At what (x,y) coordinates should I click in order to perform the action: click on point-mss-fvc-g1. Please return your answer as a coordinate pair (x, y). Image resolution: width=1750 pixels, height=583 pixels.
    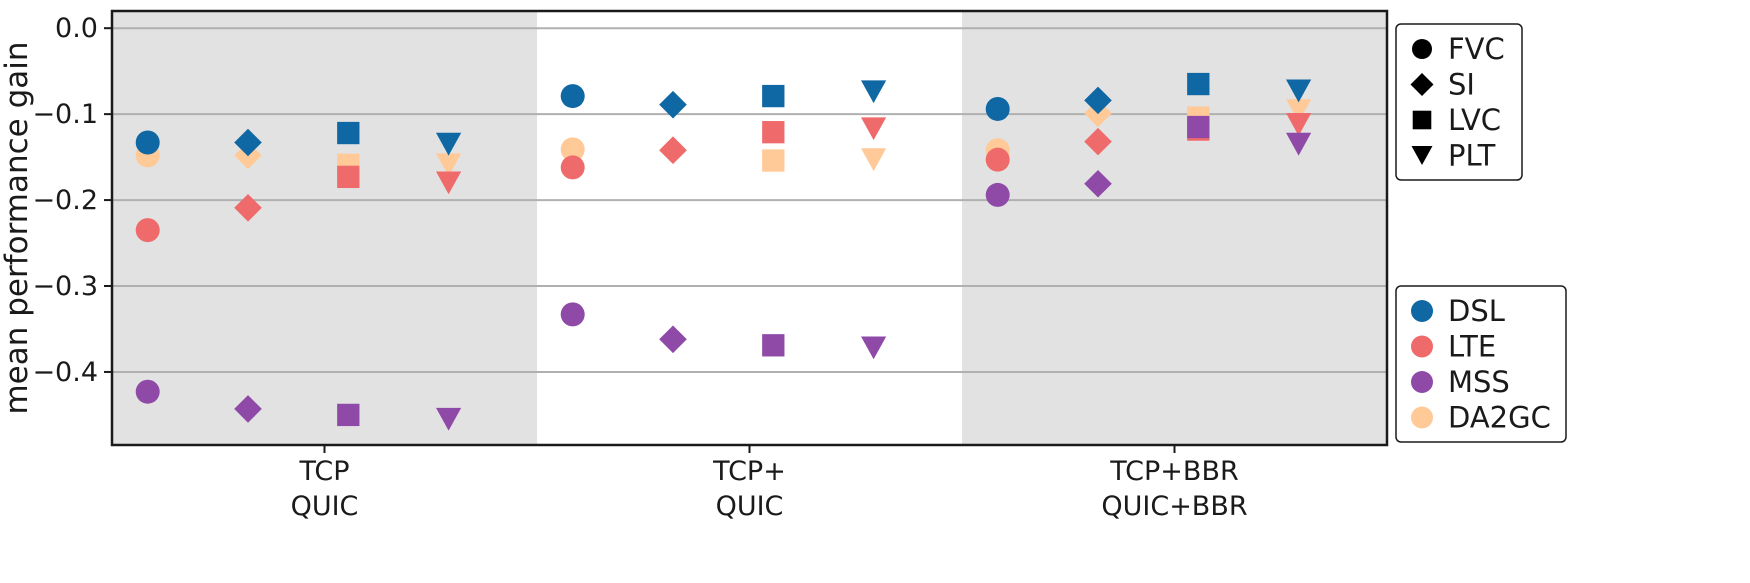
    Looking at the image, I should click on (147, 391).